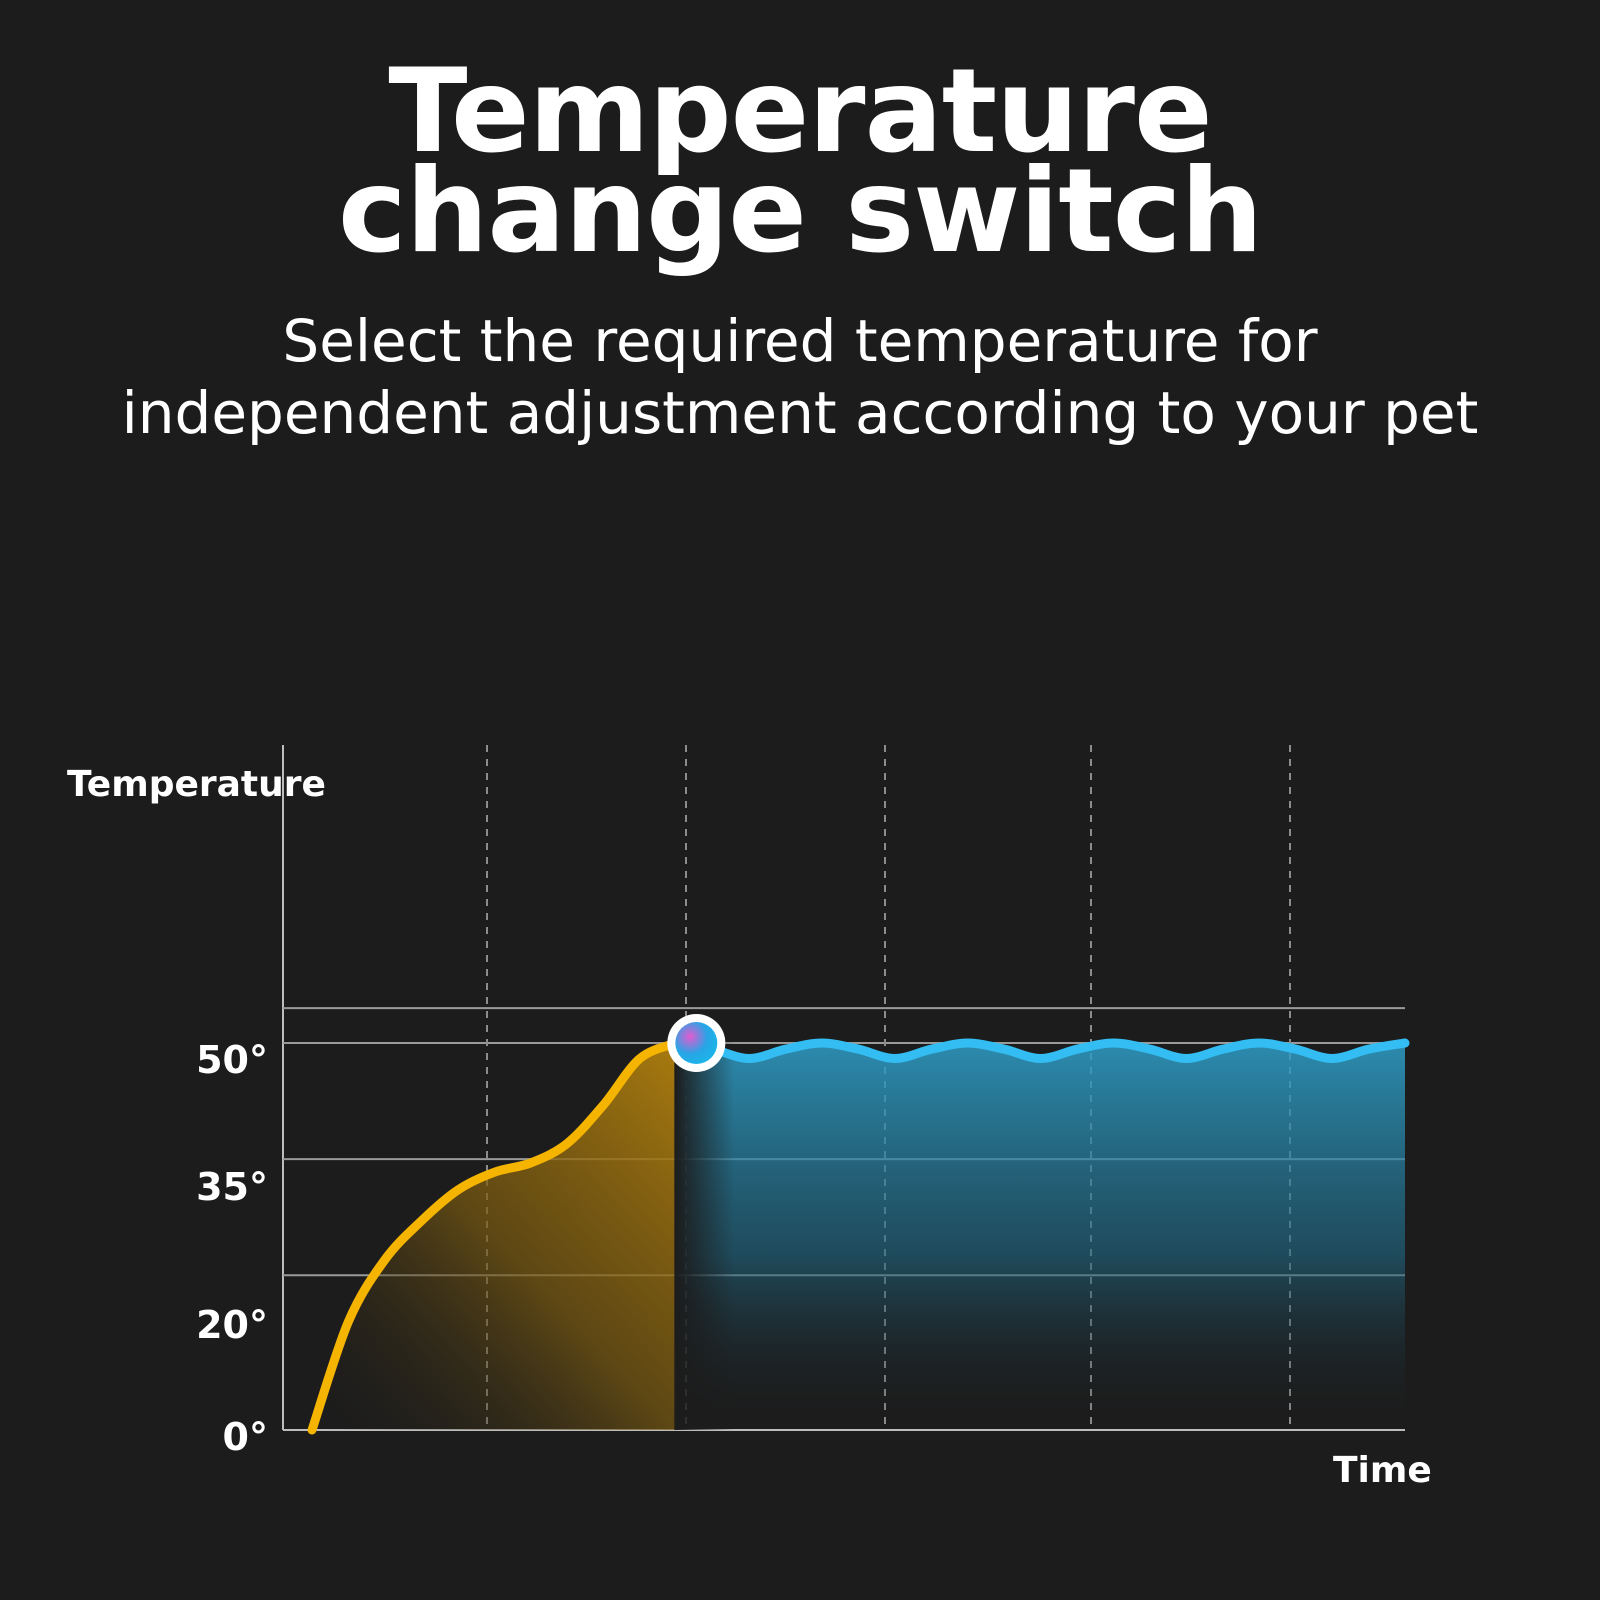 The image size is (1600, 1600). What do you see at coordinates (800, 211) in the screenshot?
I see `title-line-2: change switch` at bounding box center [800, 211].